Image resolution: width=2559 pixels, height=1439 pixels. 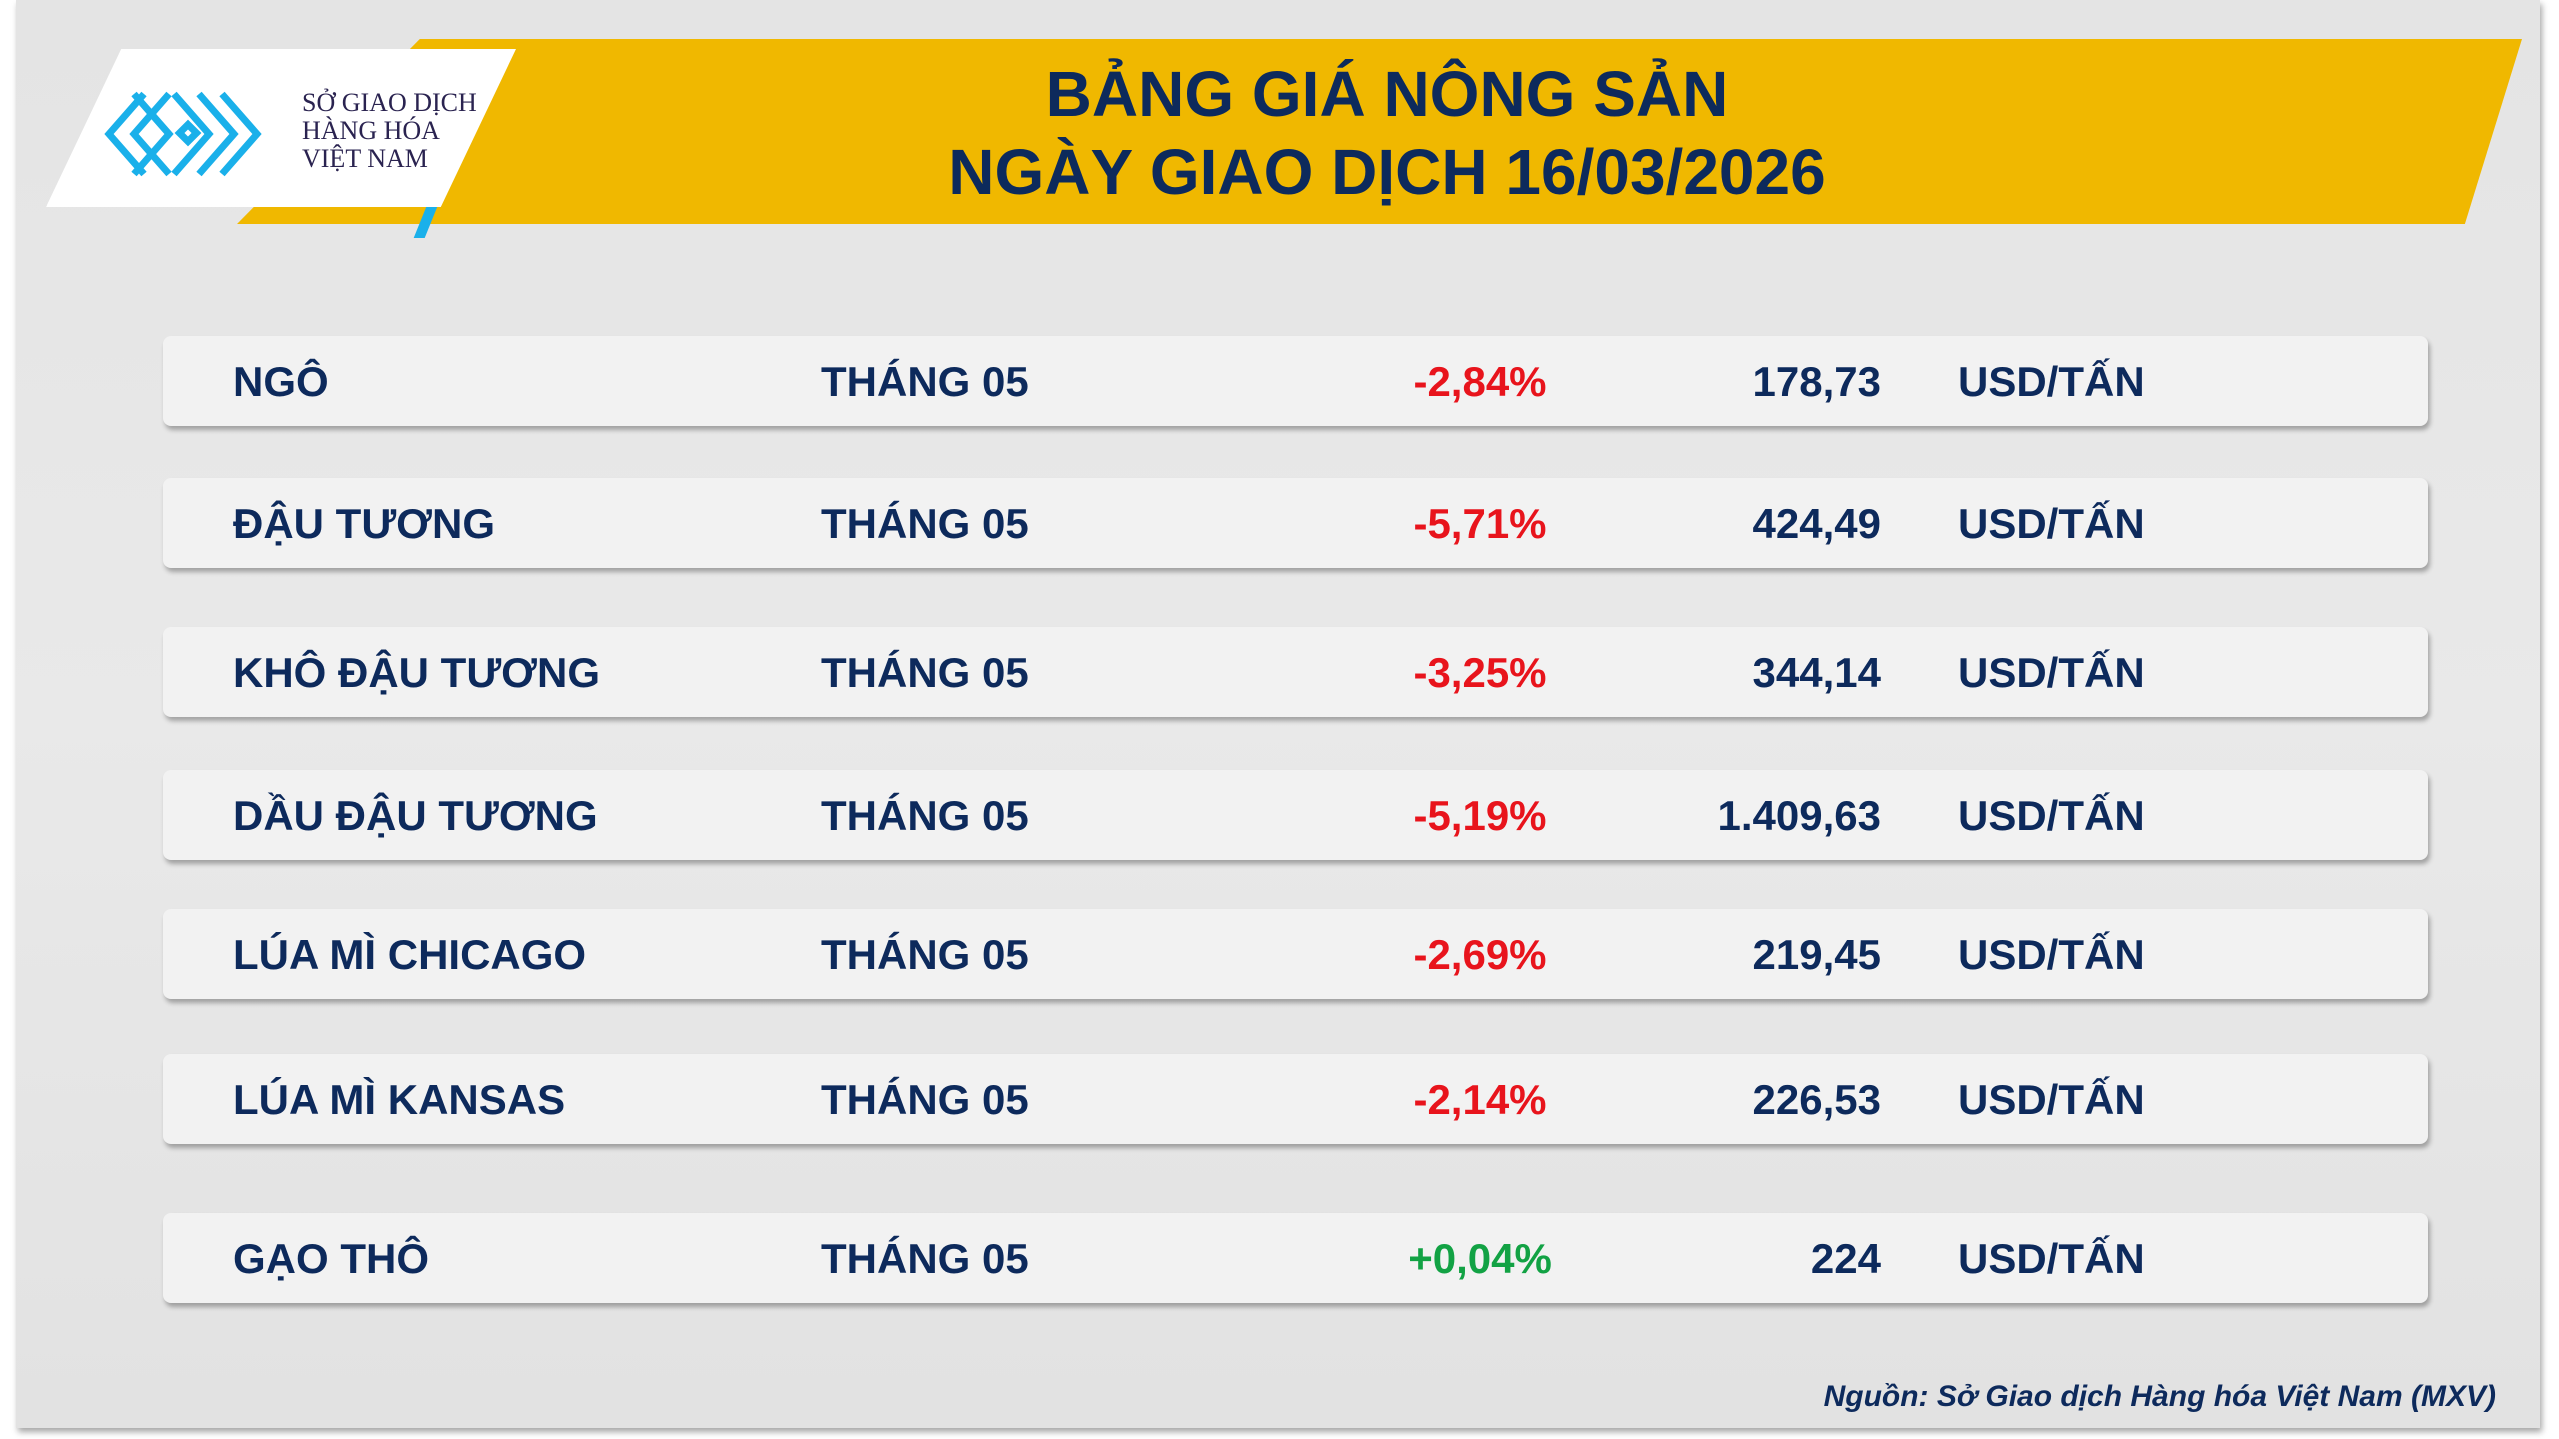 What do you see at coordinates (371, 130) in the screenshot?
I see `logo-line-2: HÀNG HÓA` at bounding box center [371, 130].